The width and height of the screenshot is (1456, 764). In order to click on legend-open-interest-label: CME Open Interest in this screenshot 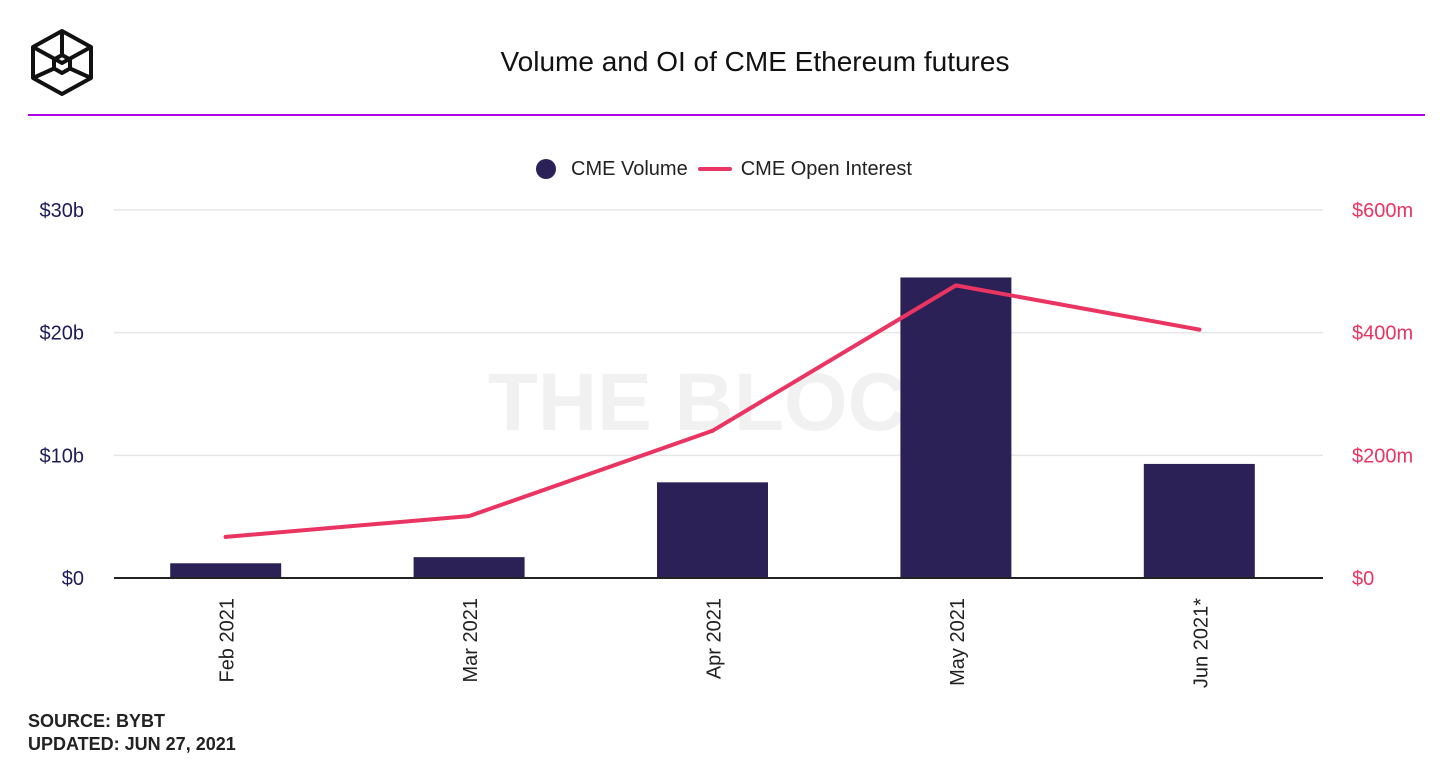, I will do `click(826, 168)`.